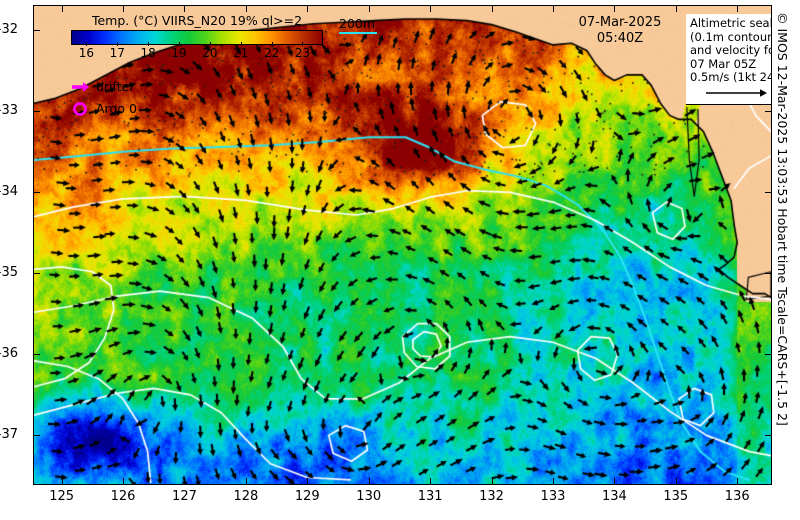 The height and width of the screenshot is (520, 800). What do you see at coordinates (302, 53) in the screenshot?
I see `colorbar-tick-23: 23` at bounding box center [302, 53].